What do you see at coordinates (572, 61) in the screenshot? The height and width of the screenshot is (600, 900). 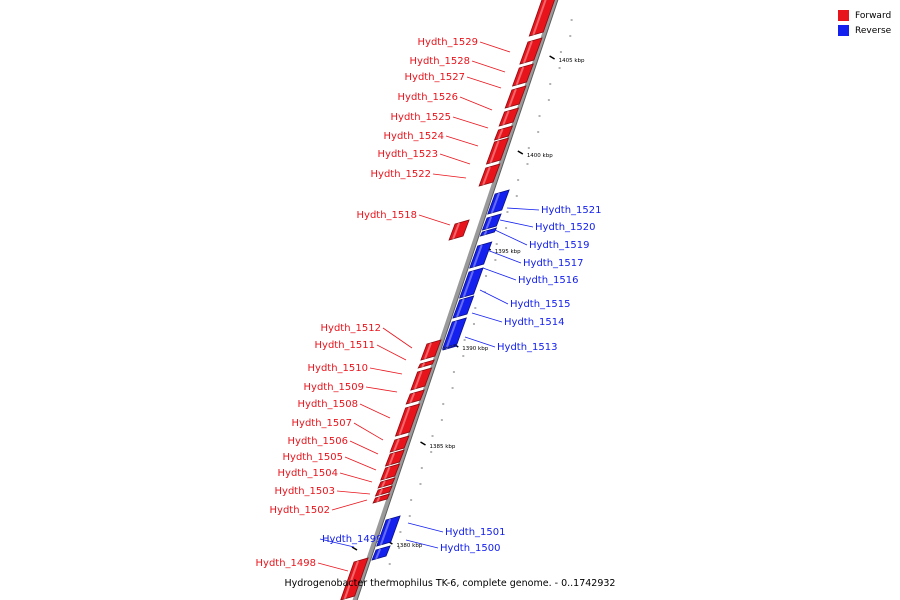 I see `tick-label: 1405 kbp` at bounding box center [572, 61].